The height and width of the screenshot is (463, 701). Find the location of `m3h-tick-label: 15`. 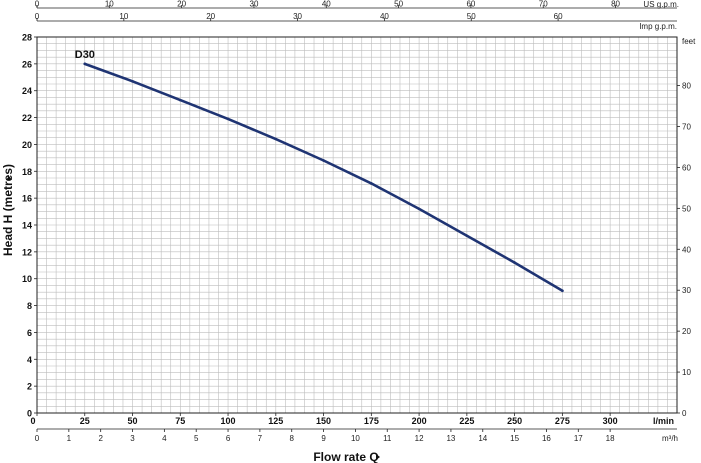

m3h-tick-label: 15 is located at coordinates (514, 438).